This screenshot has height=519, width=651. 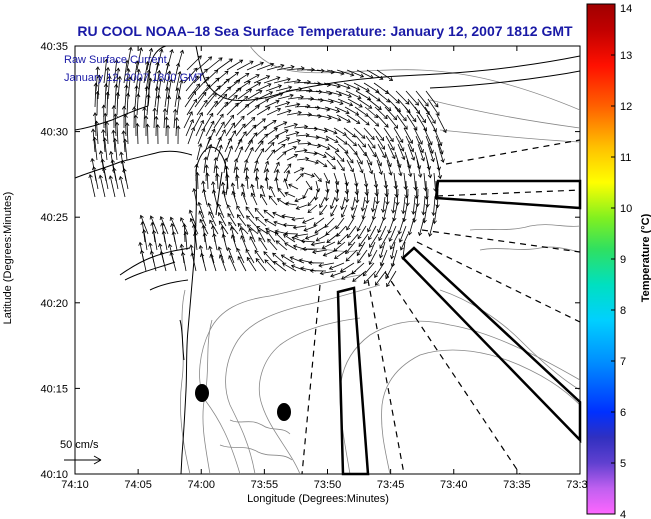 I want to click on buoy-marker-east, so click(x=284, y=412).